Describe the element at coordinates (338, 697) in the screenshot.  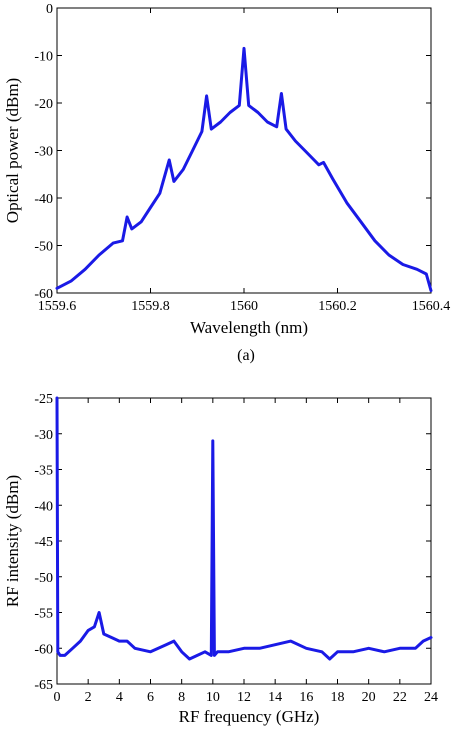
I see `x-tick-label: 18` at that location.